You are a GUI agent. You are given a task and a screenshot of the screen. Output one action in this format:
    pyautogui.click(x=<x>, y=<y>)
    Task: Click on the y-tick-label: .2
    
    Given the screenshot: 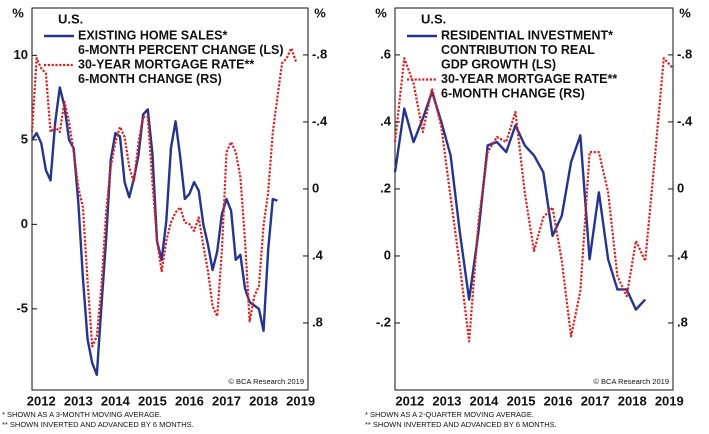 What is the action you would take?
    pyautogui.click(x=385, y=187)
    